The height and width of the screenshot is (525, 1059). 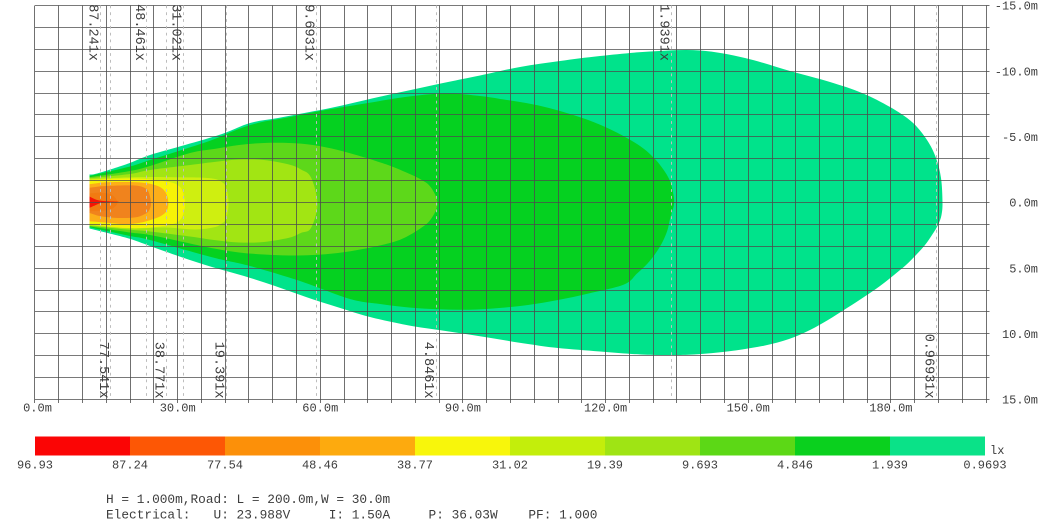 I want to click on svg-text: 96.93, so click(x=35, y=465).